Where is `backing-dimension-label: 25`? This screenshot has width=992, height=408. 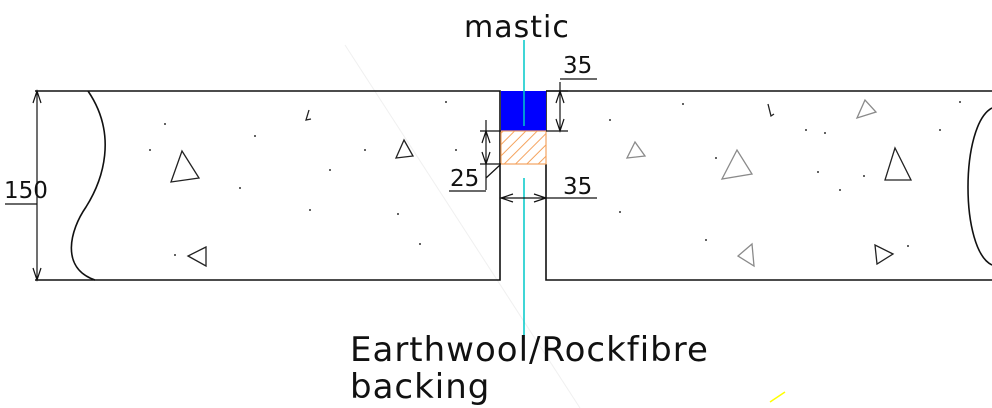
backing-dimension-label: 25 is located at coordinates (464, 179).